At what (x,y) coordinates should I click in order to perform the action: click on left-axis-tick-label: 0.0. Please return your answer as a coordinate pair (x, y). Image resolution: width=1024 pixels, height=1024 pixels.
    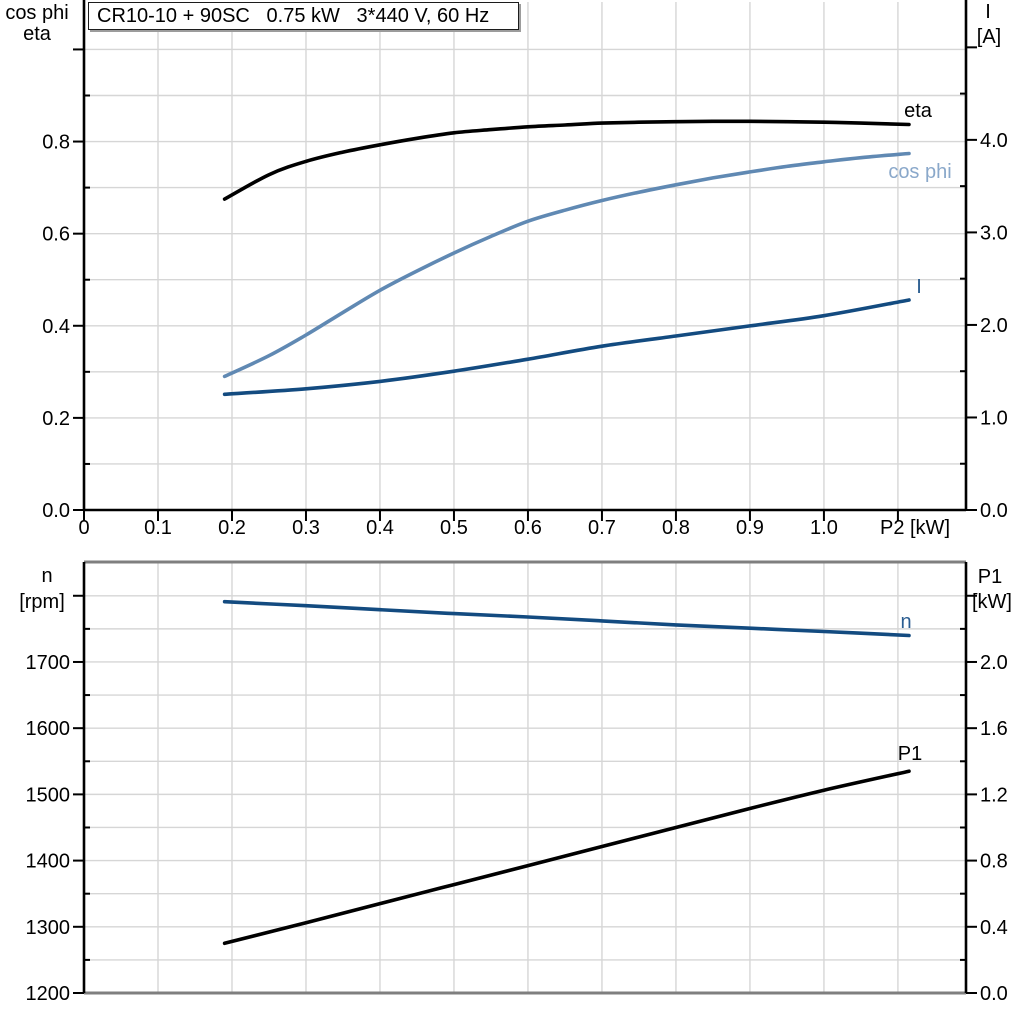
    Looking at the image, I should click on (56, 511).